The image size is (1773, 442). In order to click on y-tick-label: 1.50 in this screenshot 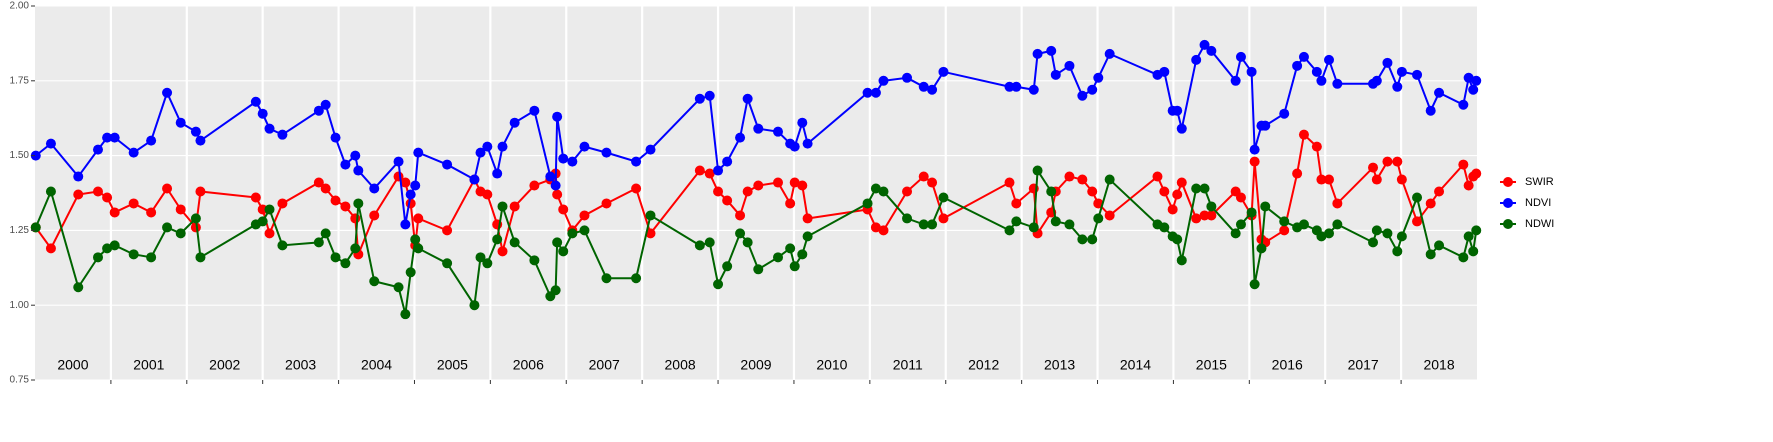, I will do `click(20, 155)`.